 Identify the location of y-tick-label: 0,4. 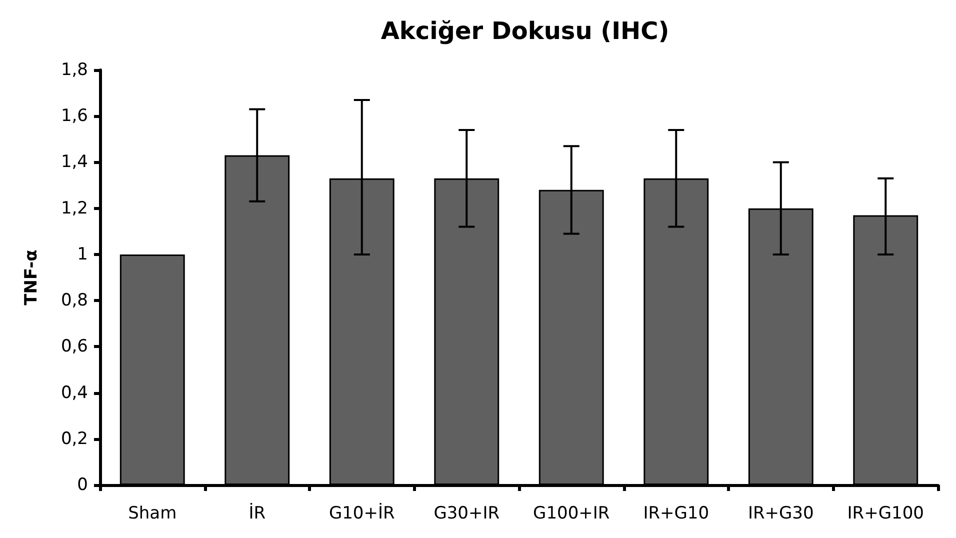
(74, 392).